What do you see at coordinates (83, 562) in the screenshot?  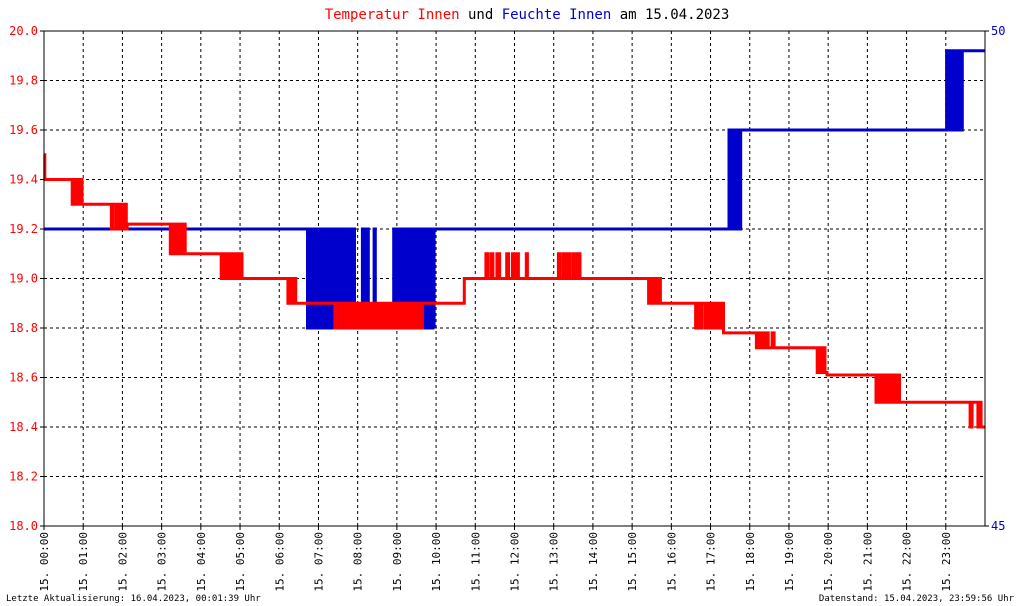 I see `x-tick-label: 15. 01:00` at bounding box center [83, 562].